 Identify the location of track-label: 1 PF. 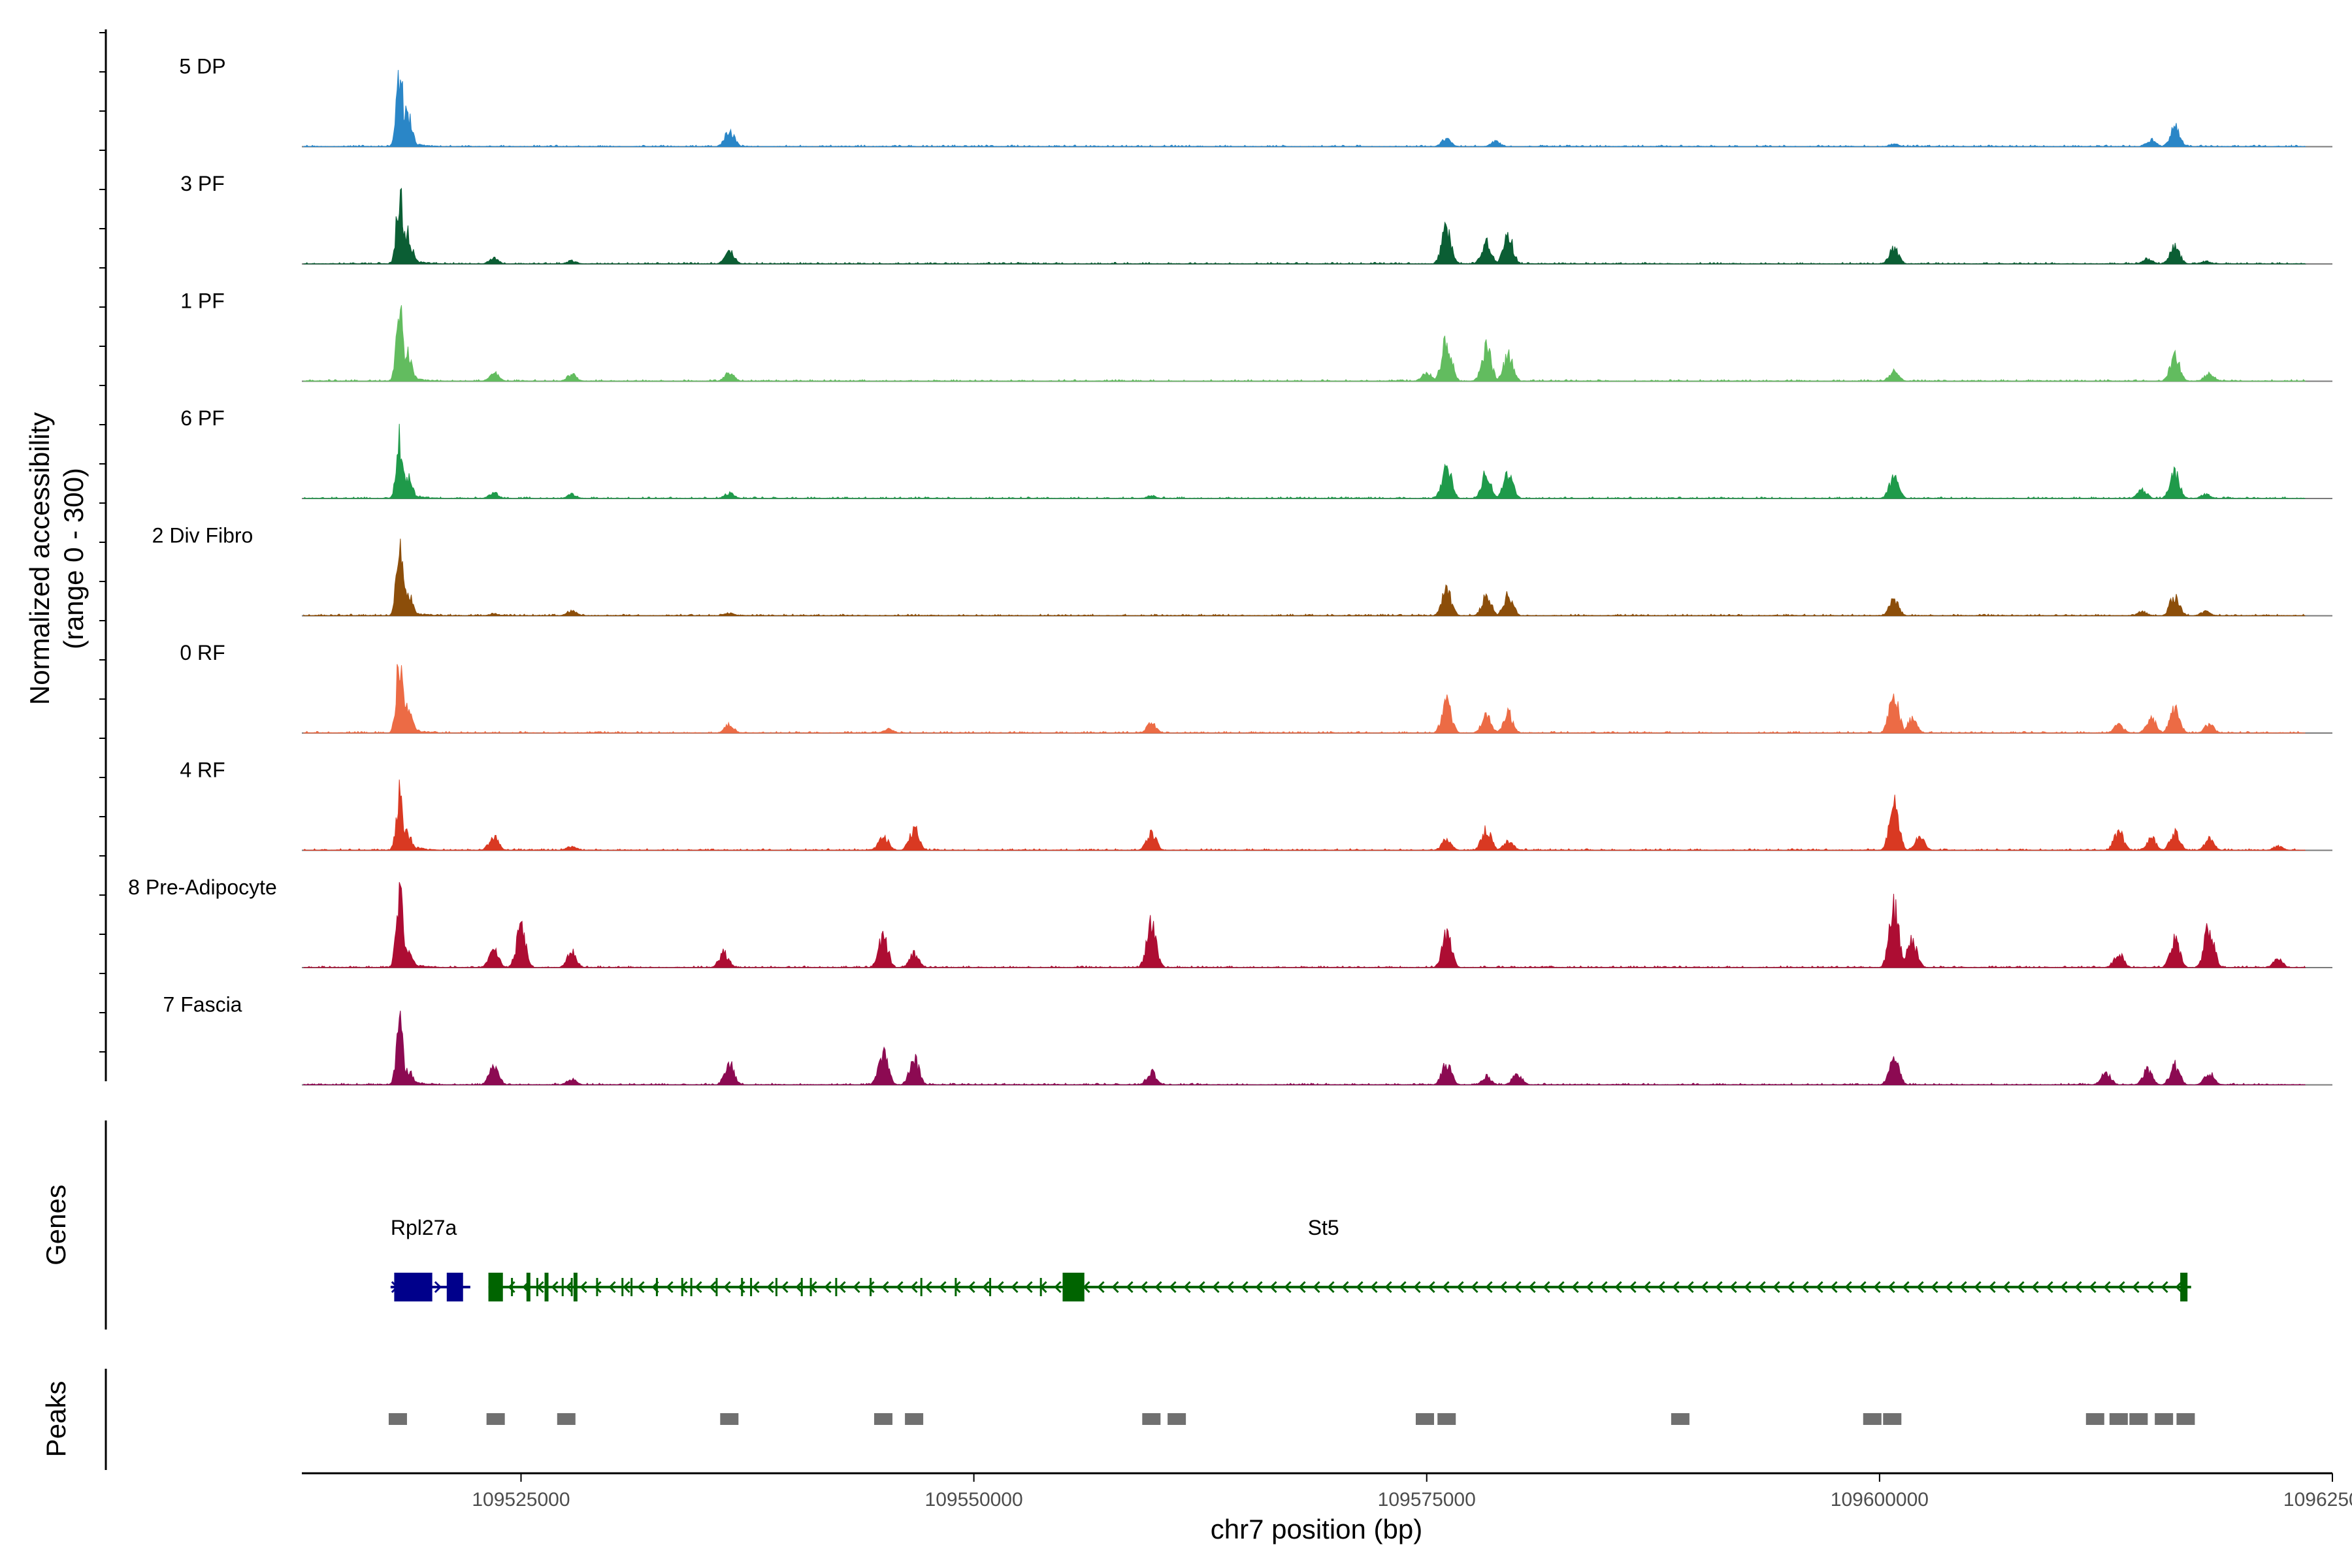
(202, 301).